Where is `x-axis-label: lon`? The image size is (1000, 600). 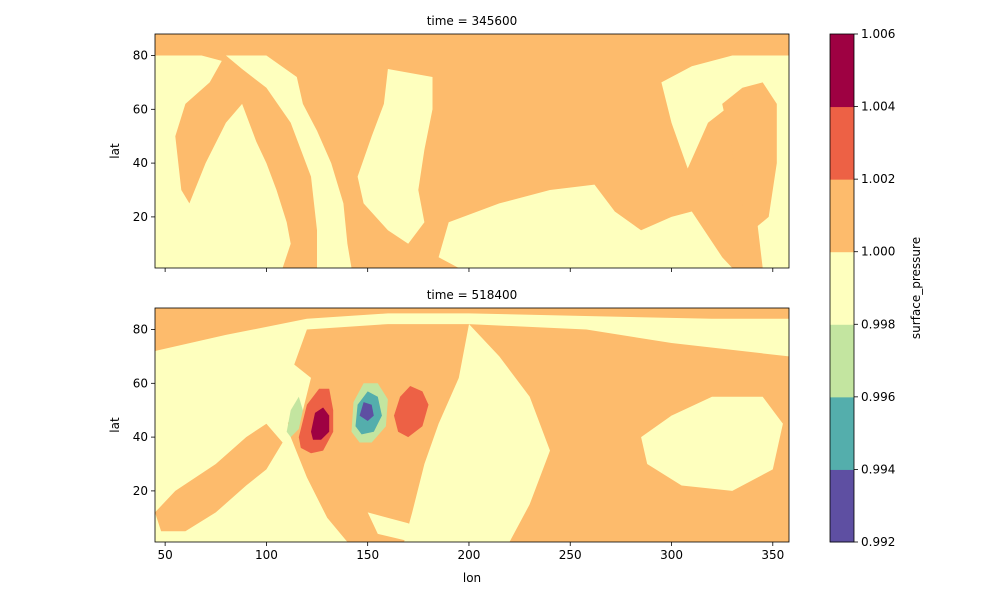 x-axis-label: lon is located at coordinates (472, 578).